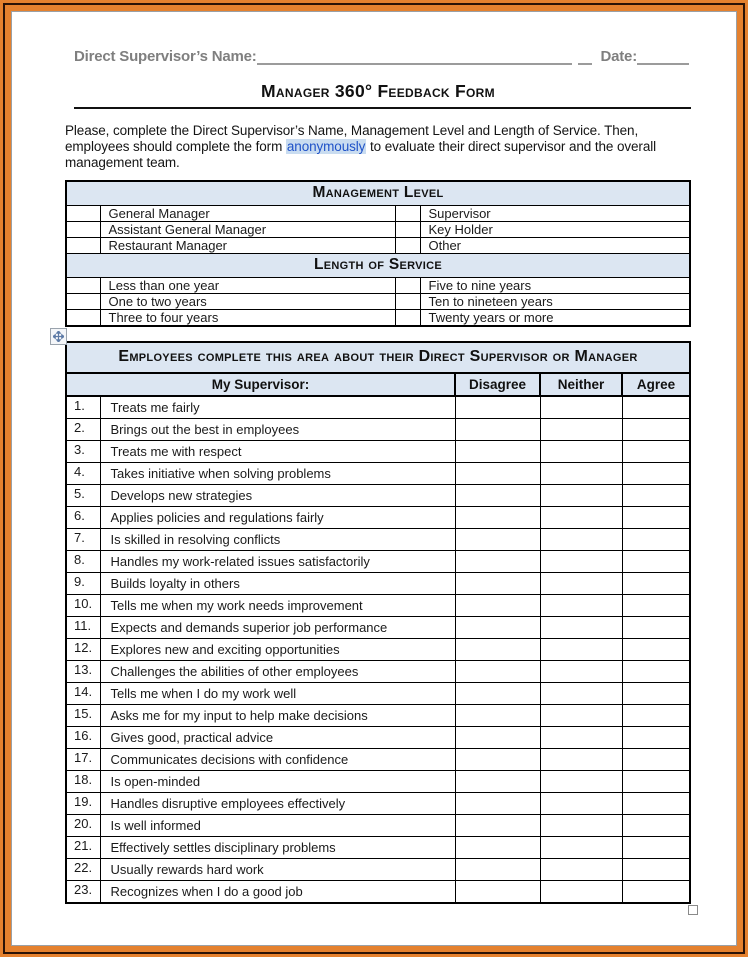 This screenshot has height=957, width=748. What do you see at coordinates (414, 57) in the screenshot?
I see `supervisor-name-blank` at bounding box center [414, 57].